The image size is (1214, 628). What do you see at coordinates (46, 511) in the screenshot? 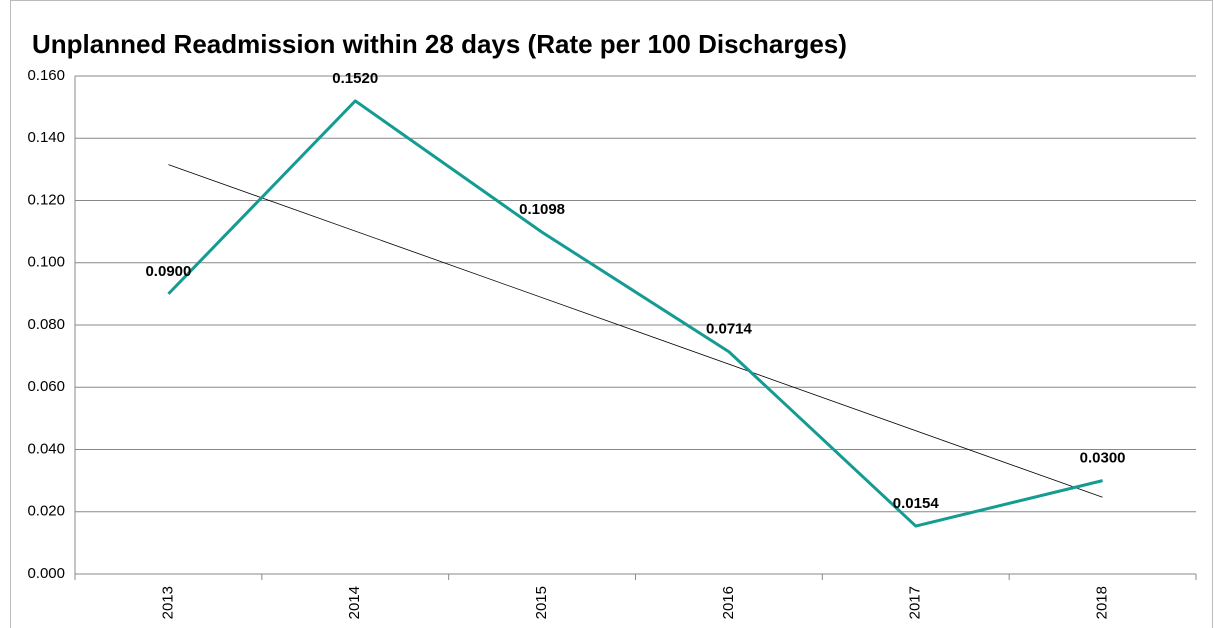
I see `y-tick-label: 0.020` at bounding box center [46, 511].